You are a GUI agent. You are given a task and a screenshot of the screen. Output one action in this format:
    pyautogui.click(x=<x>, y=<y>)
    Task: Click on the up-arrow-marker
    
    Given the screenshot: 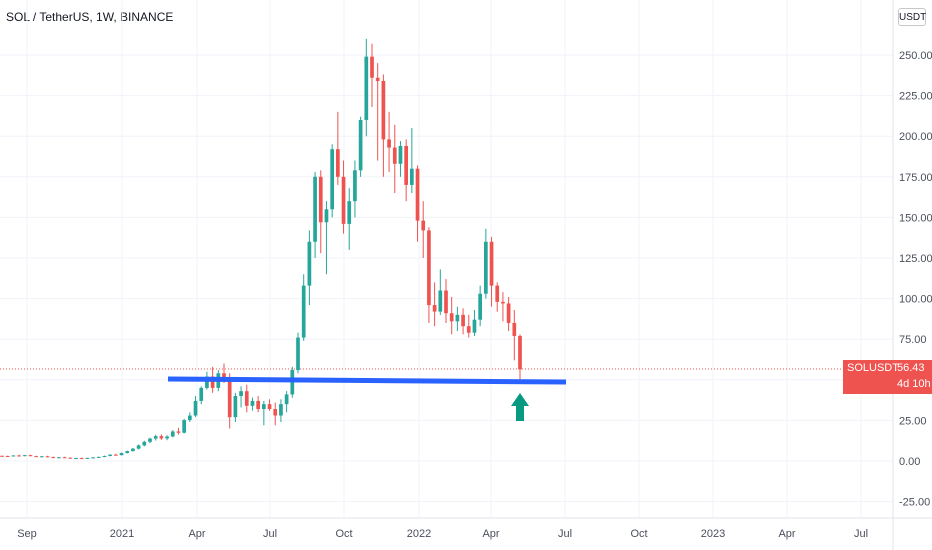 What is the action you would take?
    pyautogui.click(x=520, y=407)
    